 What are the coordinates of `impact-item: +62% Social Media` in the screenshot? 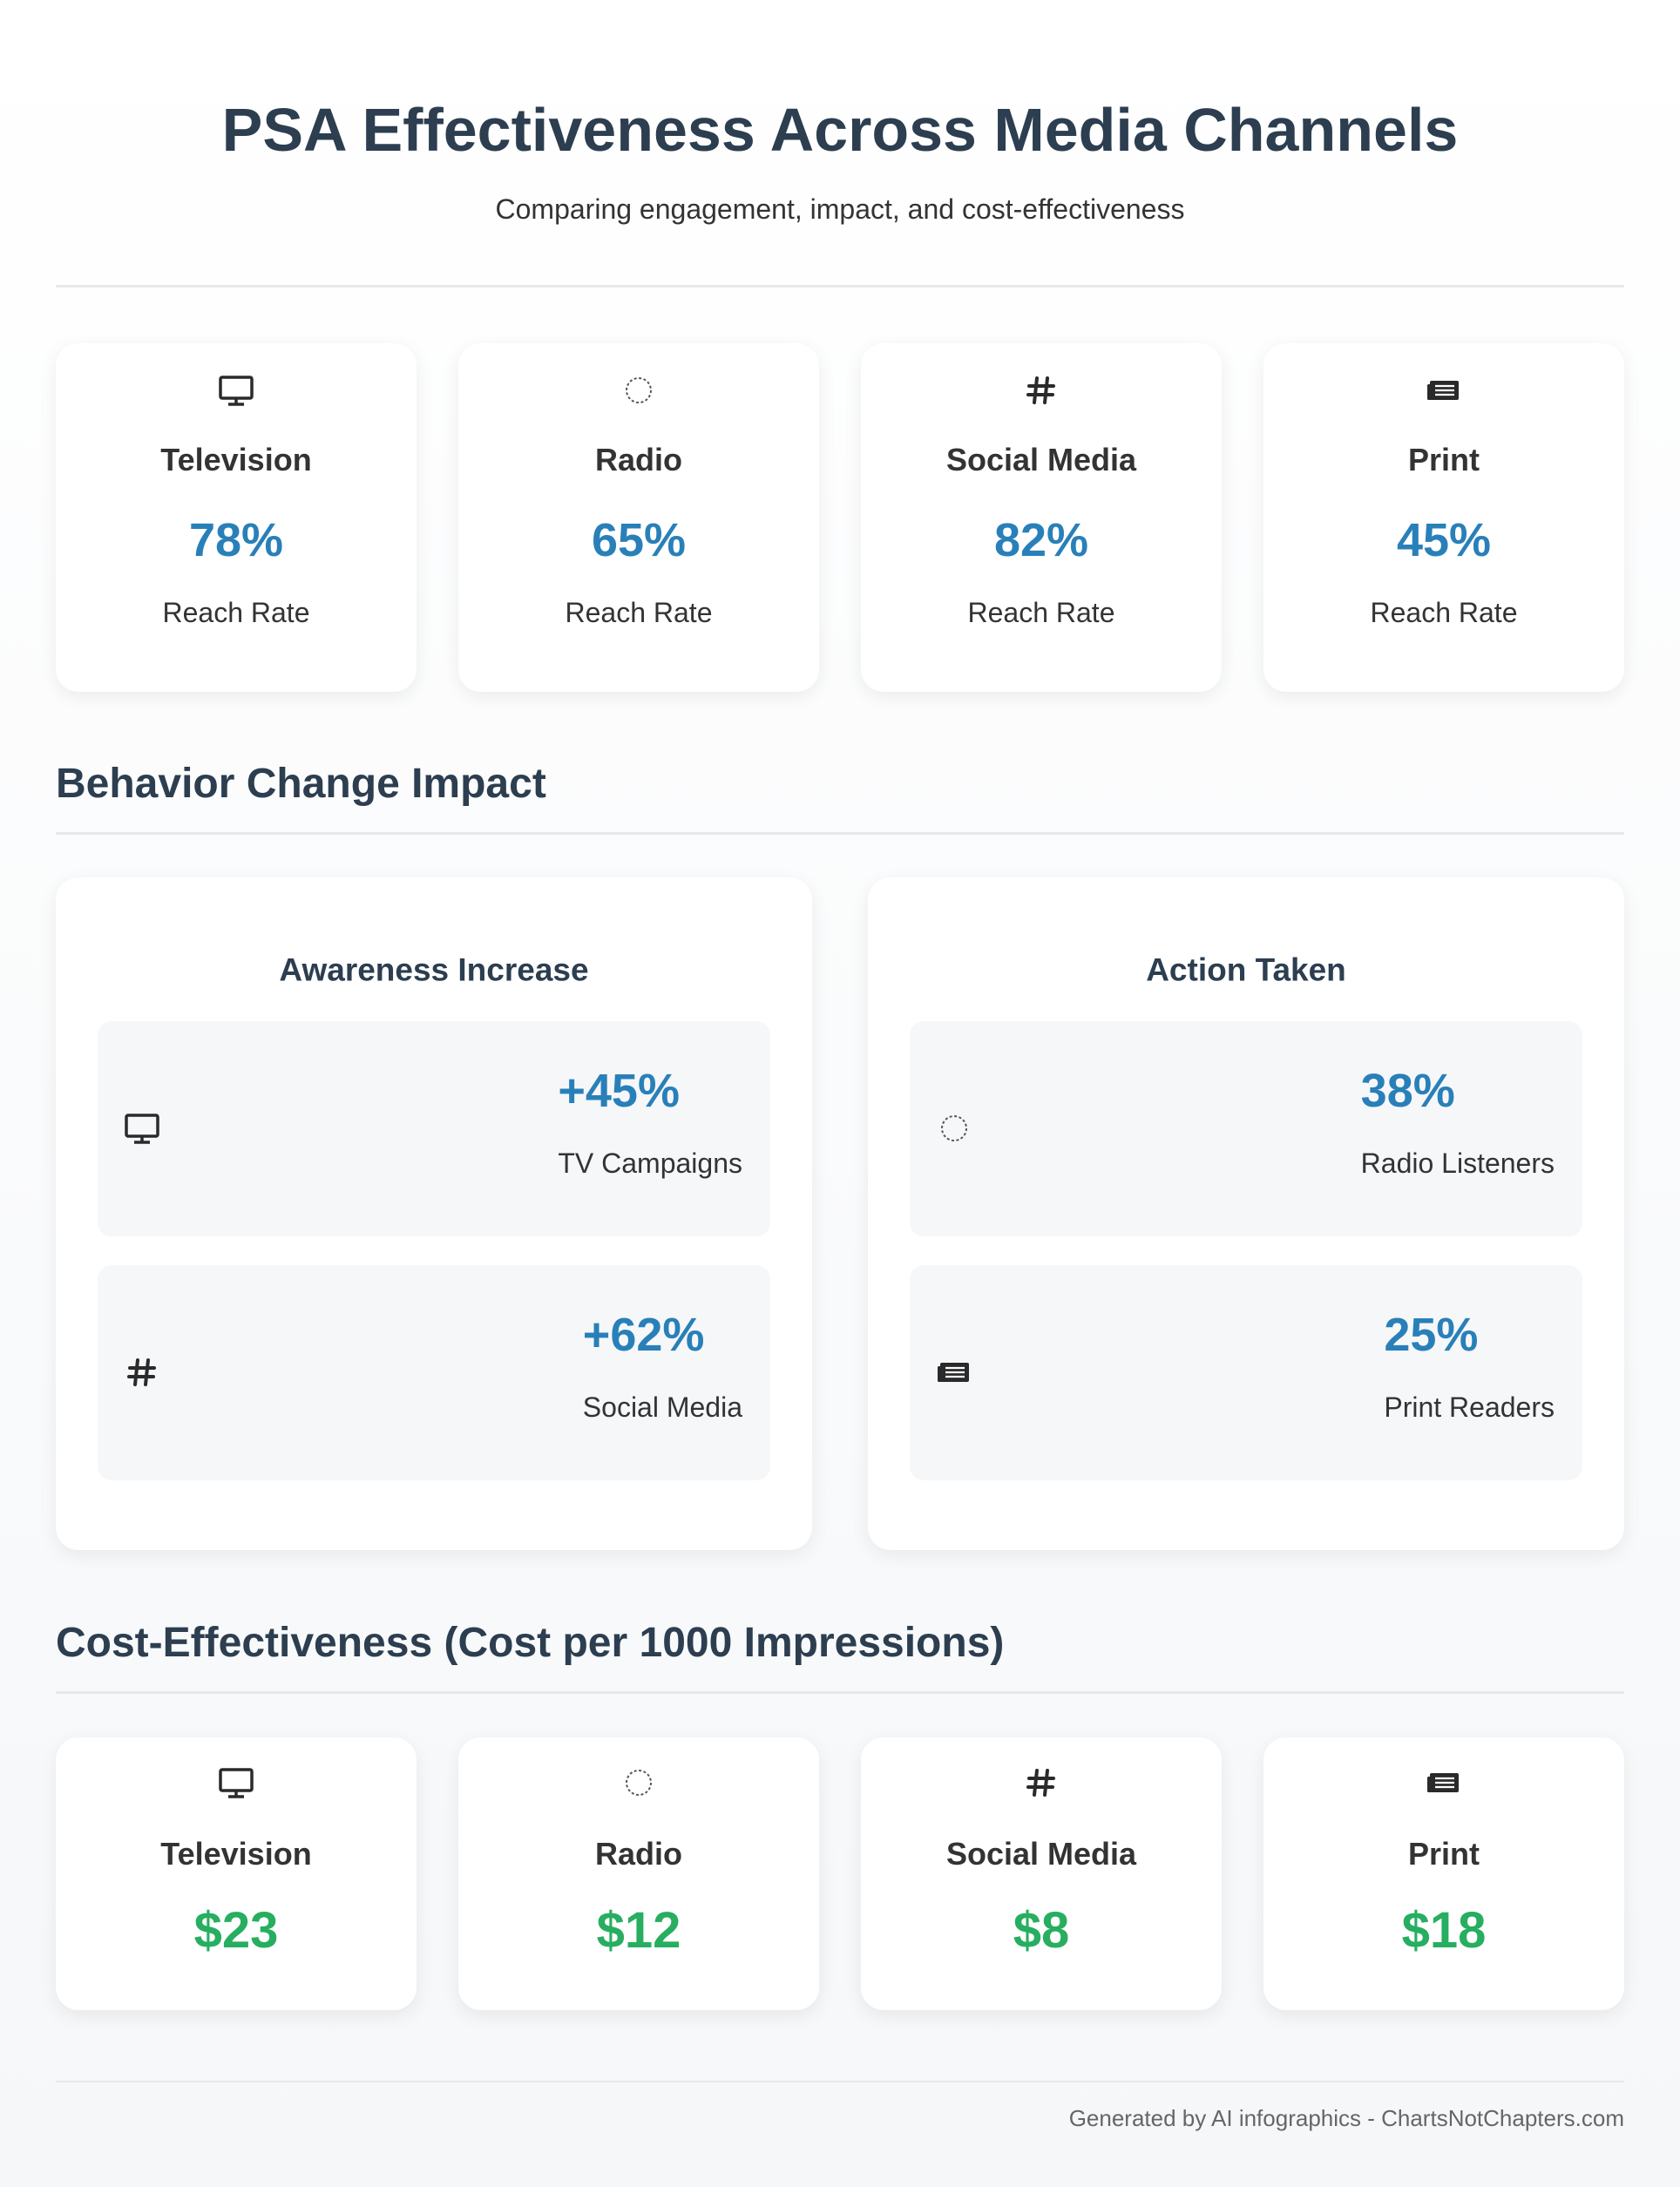 It's located at (434, 1372).